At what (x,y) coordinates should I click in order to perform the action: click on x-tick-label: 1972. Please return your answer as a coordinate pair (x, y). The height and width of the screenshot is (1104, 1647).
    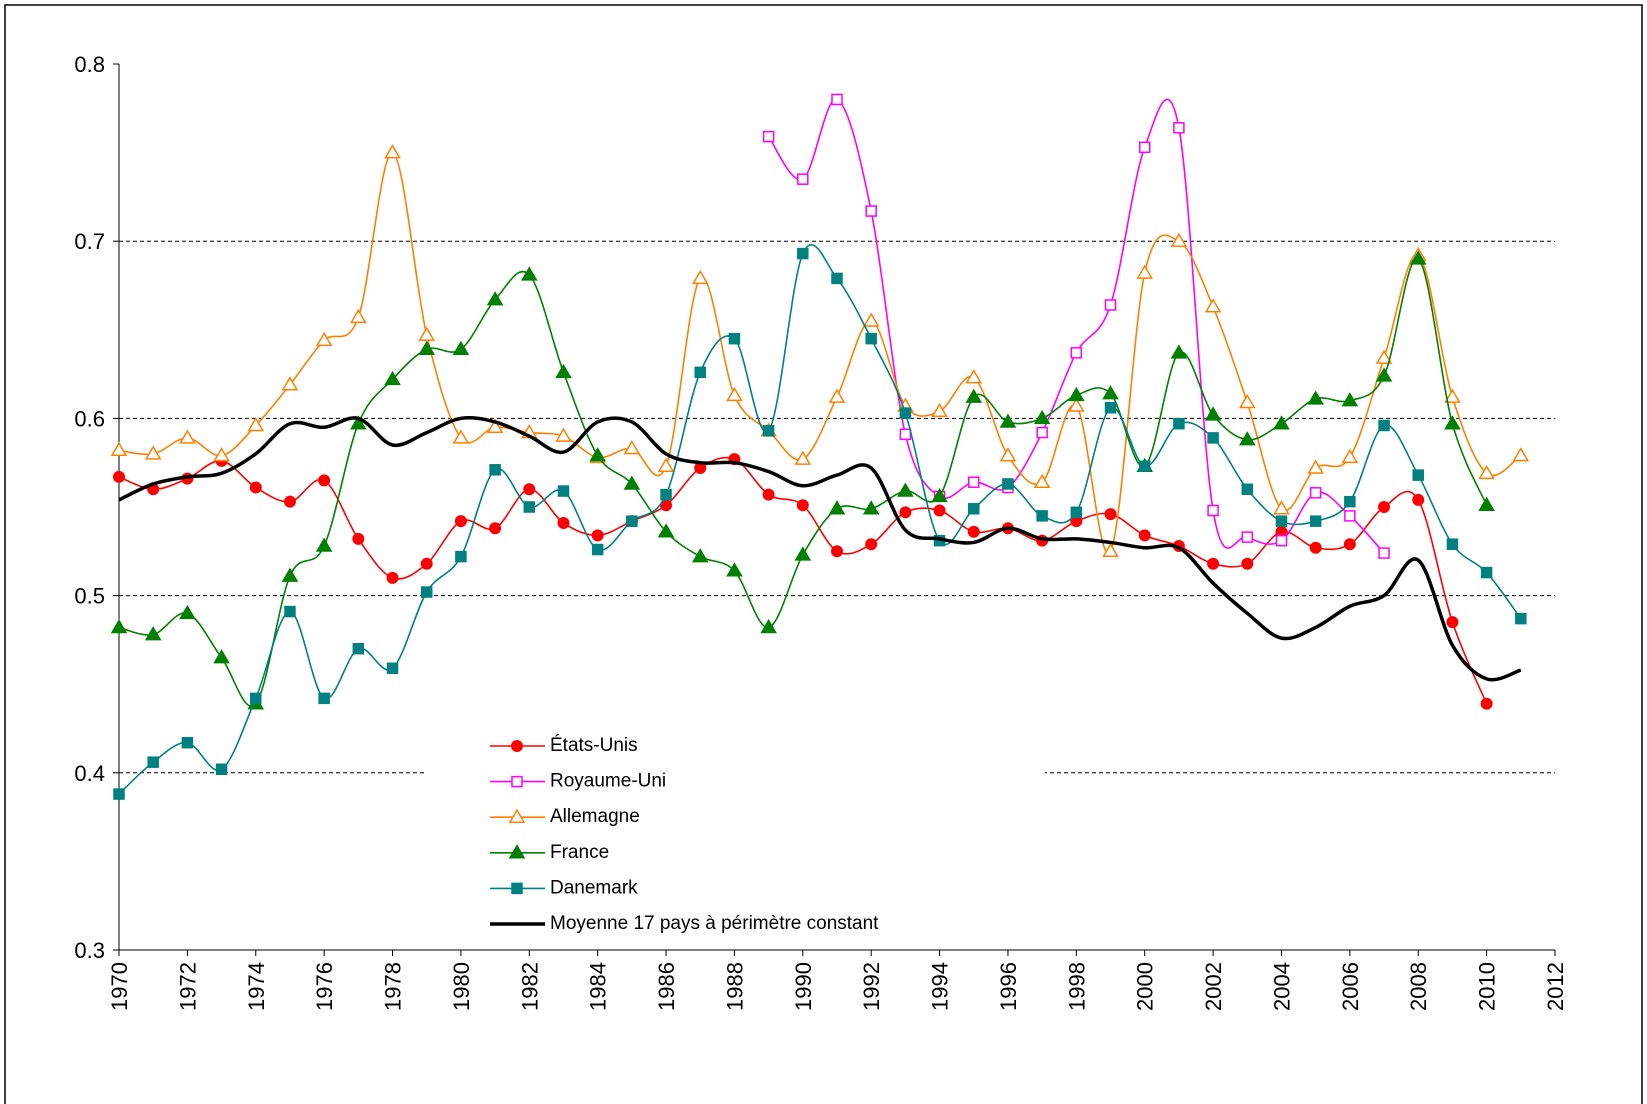
    Looking at the image, I should click on (187, 986).